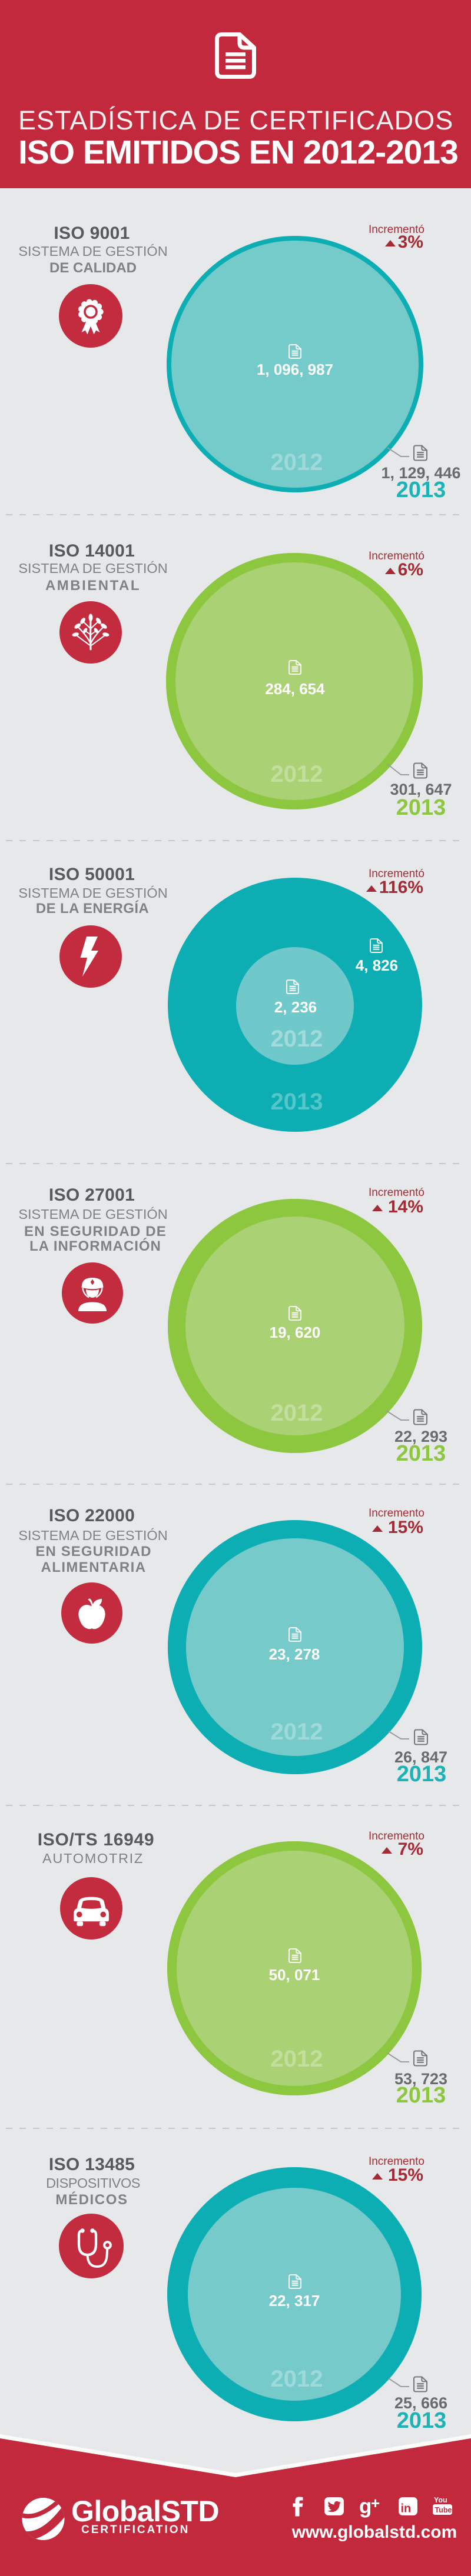  Describe the element at coordinates (406, 2509) in the screenshot. I see `svg-text: in` at that location.